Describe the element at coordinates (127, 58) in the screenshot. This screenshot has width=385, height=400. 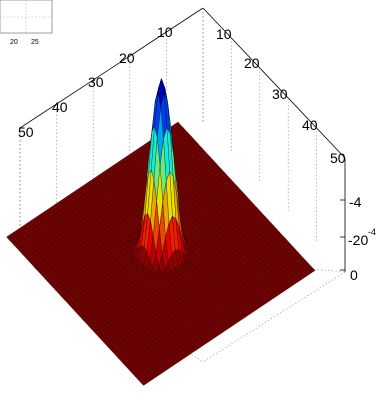
I see `x-tick-label-20: 20` at that location.